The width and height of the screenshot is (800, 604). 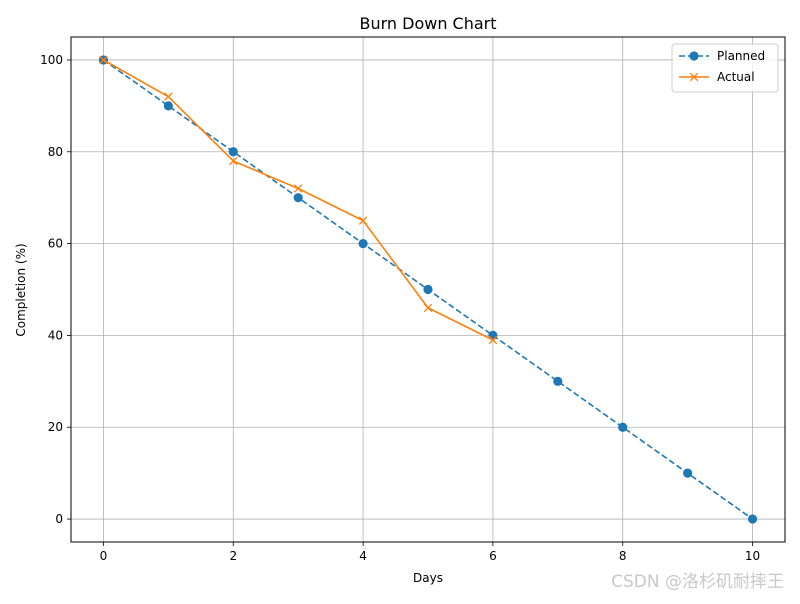 I want to click on legend-item-planned: Planned, so click(x=722, y=56).